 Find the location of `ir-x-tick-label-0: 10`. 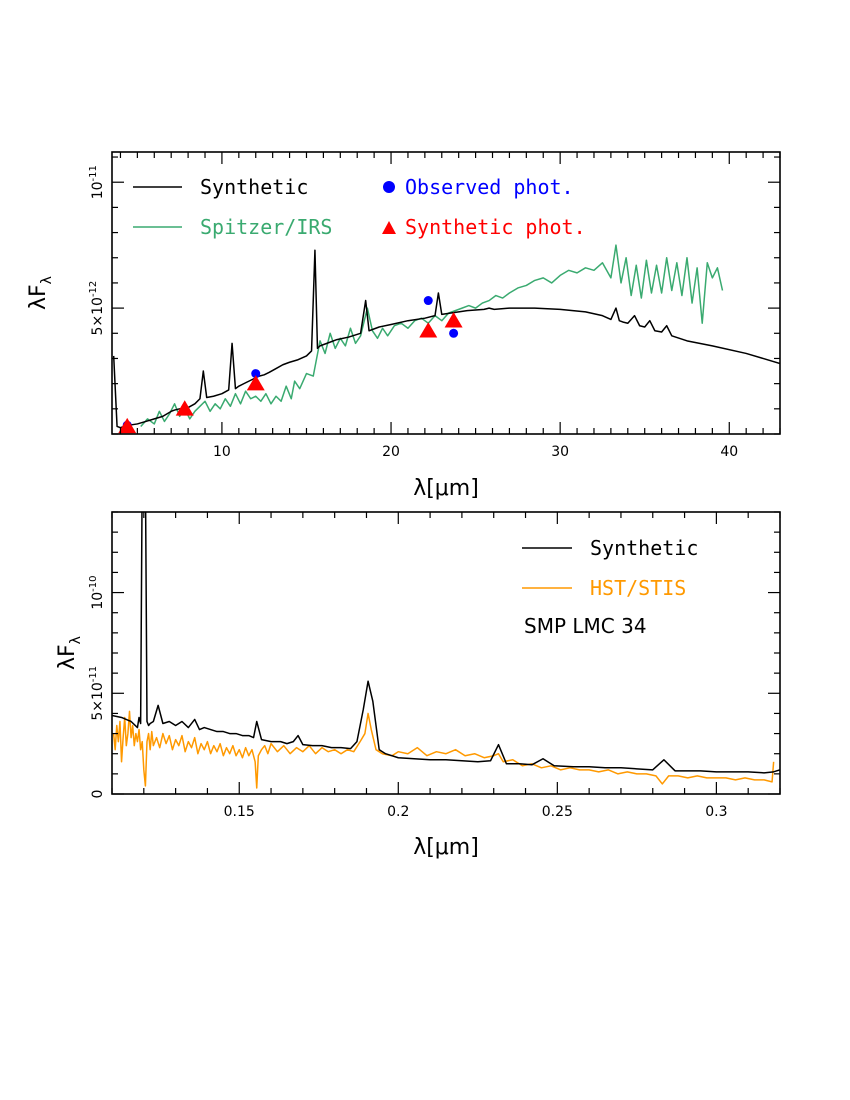

ir-x-tick-label-0: 10 is located at coordinates (222, 452).